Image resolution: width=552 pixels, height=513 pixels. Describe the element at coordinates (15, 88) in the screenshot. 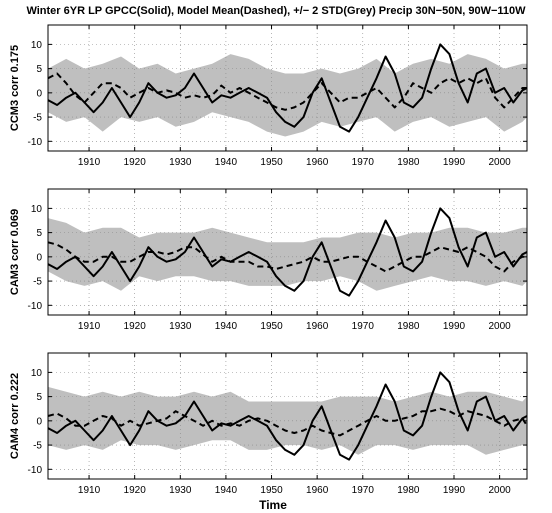

I see `y-axis-label: CCM3 corr 0.175` at that location.